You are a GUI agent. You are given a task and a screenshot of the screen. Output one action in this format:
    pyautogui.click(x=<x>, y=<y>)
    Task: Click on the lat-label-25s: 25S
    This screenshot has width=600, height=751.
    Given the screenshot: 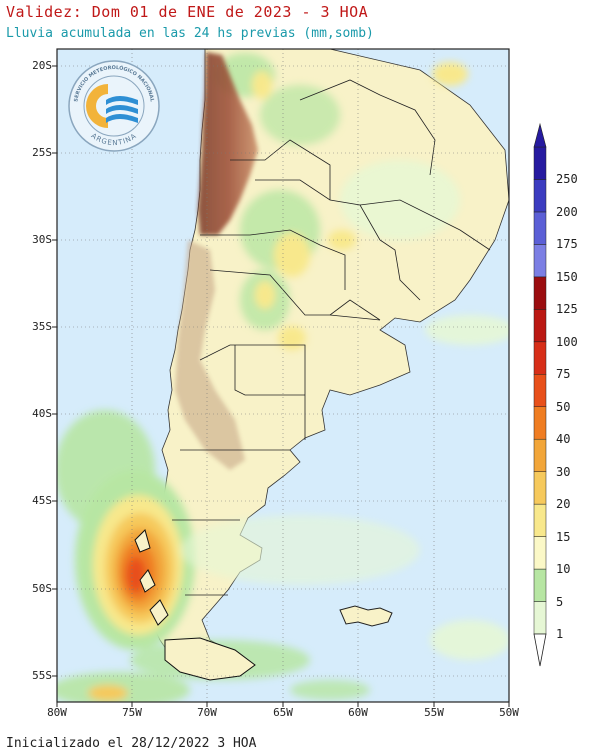 What is the action you would take?
    pyautogui.click(x=42, y=152)
    